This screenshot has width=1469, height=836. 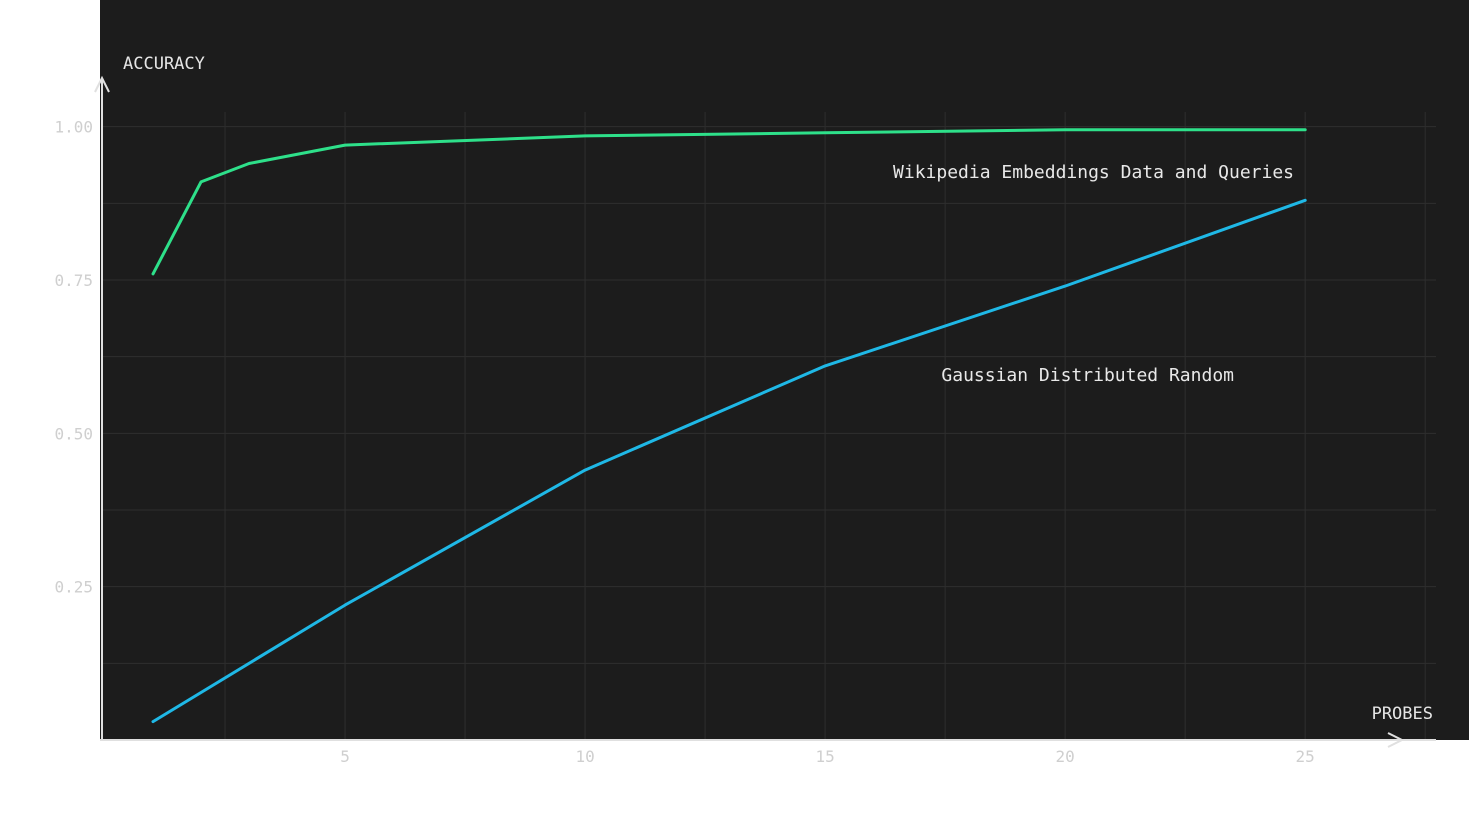 What do you see at coordinates (73, 587) in the screenshot?
I see `y-tick-label: 0.25` at bounding box center [73, 587].